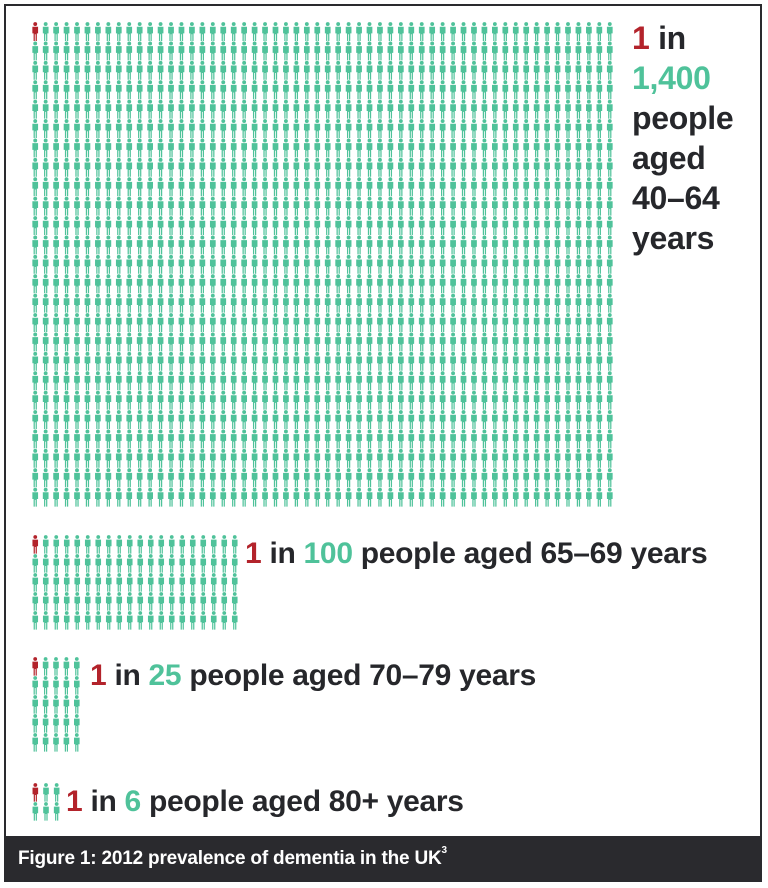 The height and width of the screenshot is (888, 768). What do you see at coordinates (328, 553) in the screenshot?
I see `stat-denominator: 100` at bounding box center [328, 553].